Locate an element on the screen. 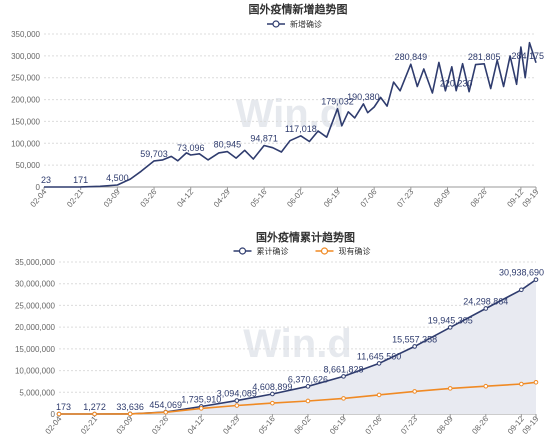 Image resolution: width=554 pixels, height=448 pixels. data-label: 1,272 is located at coordinates (94, 407).